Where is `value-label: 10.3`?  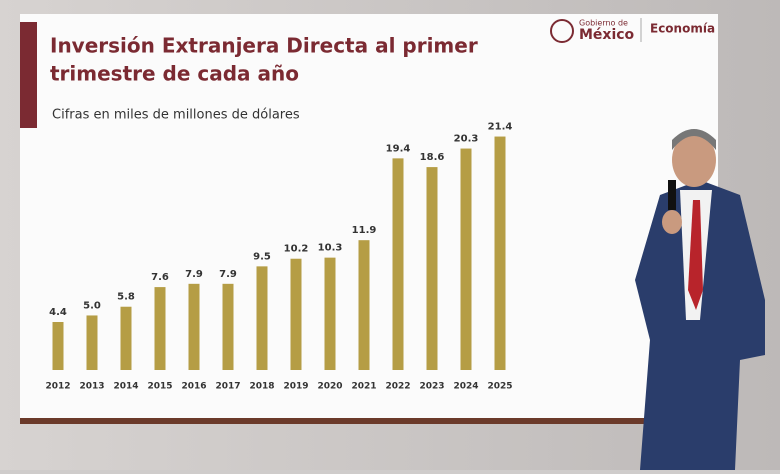
value-label: 10.3 is located at coordinates (330, 248).